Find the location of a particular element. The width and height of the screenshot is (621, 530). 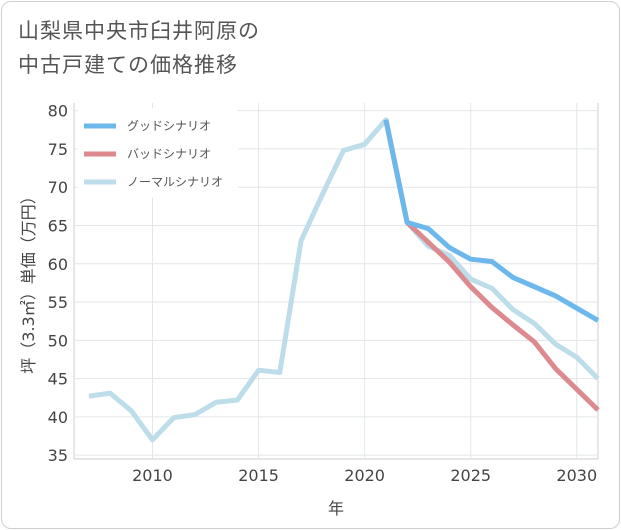

y-tick-label: 75 is located at coordinates (58, 149).